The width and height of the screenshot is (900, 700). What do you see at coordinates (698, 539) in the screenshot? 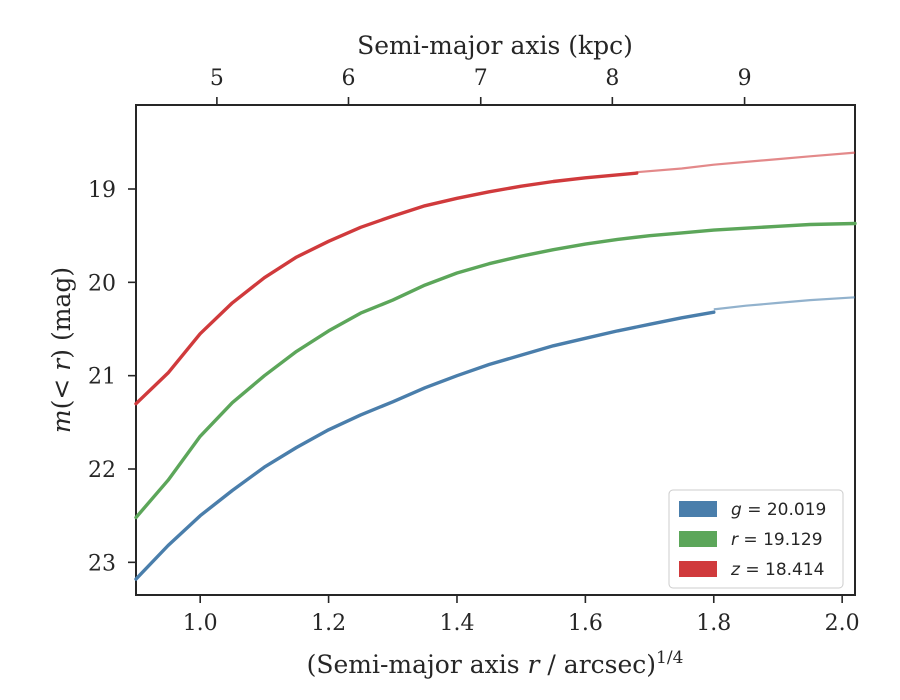
I see `legend-swatch-r` at bounding box center [698, 539].